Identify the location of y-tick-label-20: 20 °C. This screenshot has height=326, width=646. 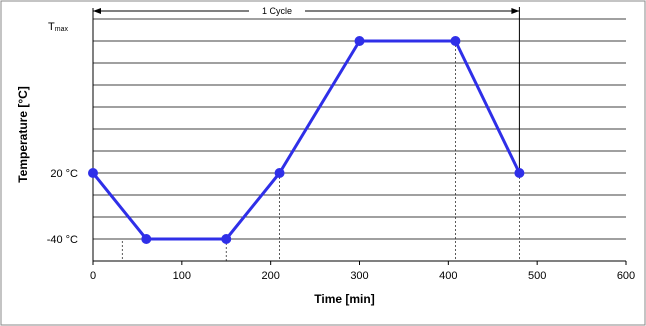
(64, 174).